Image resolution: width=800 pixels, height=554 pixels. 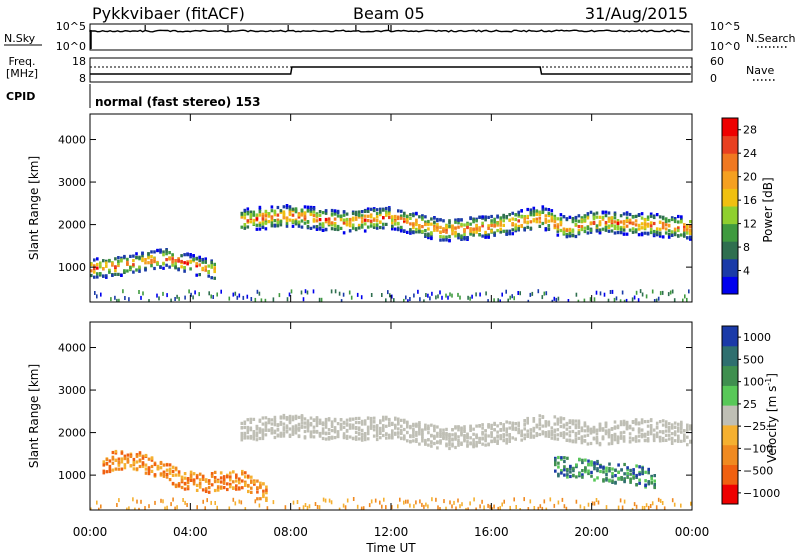 What do you see at coordinates (730, 285) in the screenshot?
I see `power-colorbar-swatch` at bounding box center [730, 285].